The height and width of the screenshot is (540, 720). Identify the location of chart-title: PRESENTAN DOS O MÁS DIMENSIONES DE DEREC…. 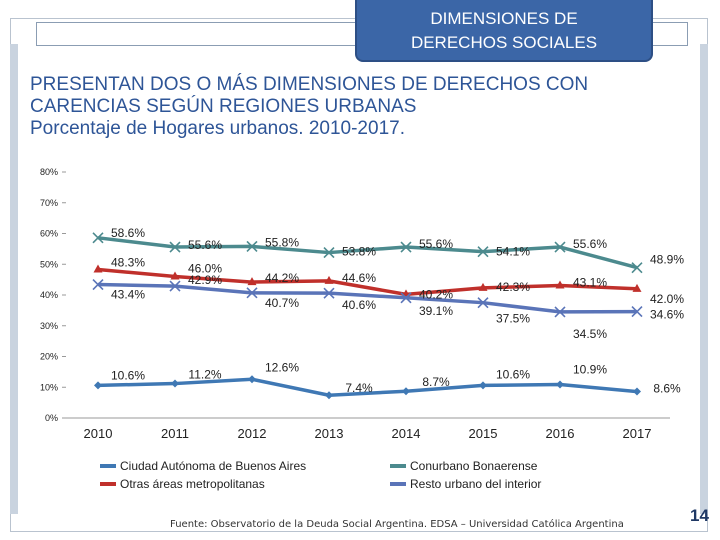
(365, 107).